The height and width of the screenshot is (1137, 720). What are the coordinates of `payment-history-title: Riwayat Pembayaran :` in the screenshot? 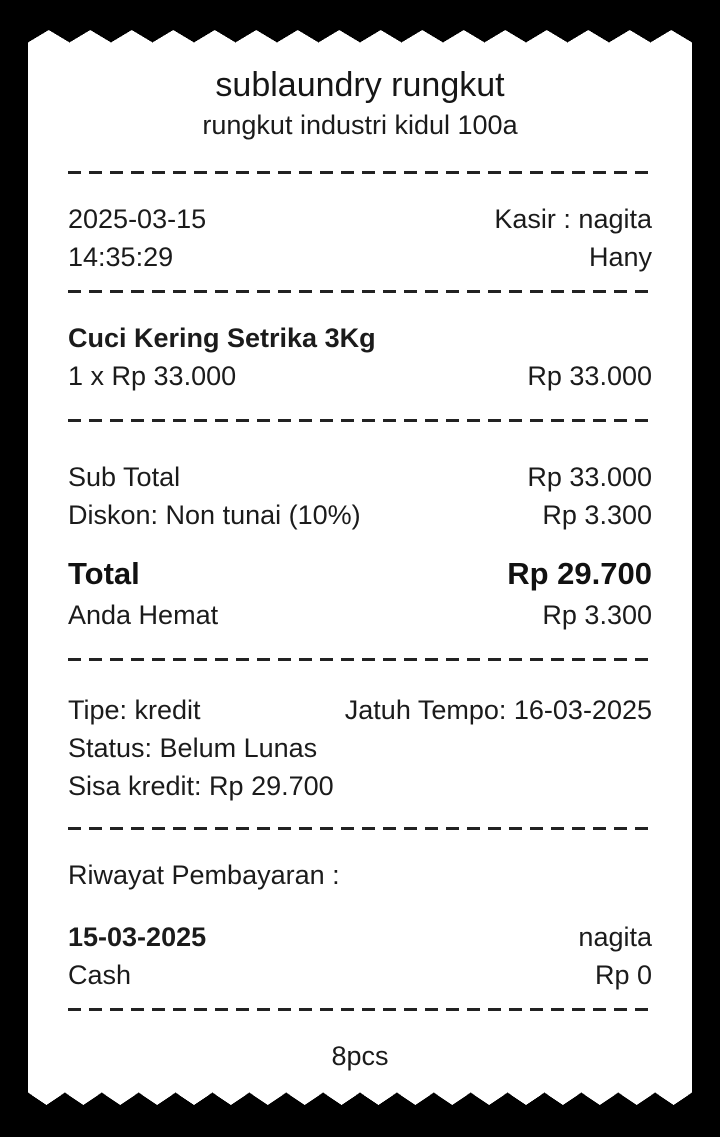 It's located at (204, 875).